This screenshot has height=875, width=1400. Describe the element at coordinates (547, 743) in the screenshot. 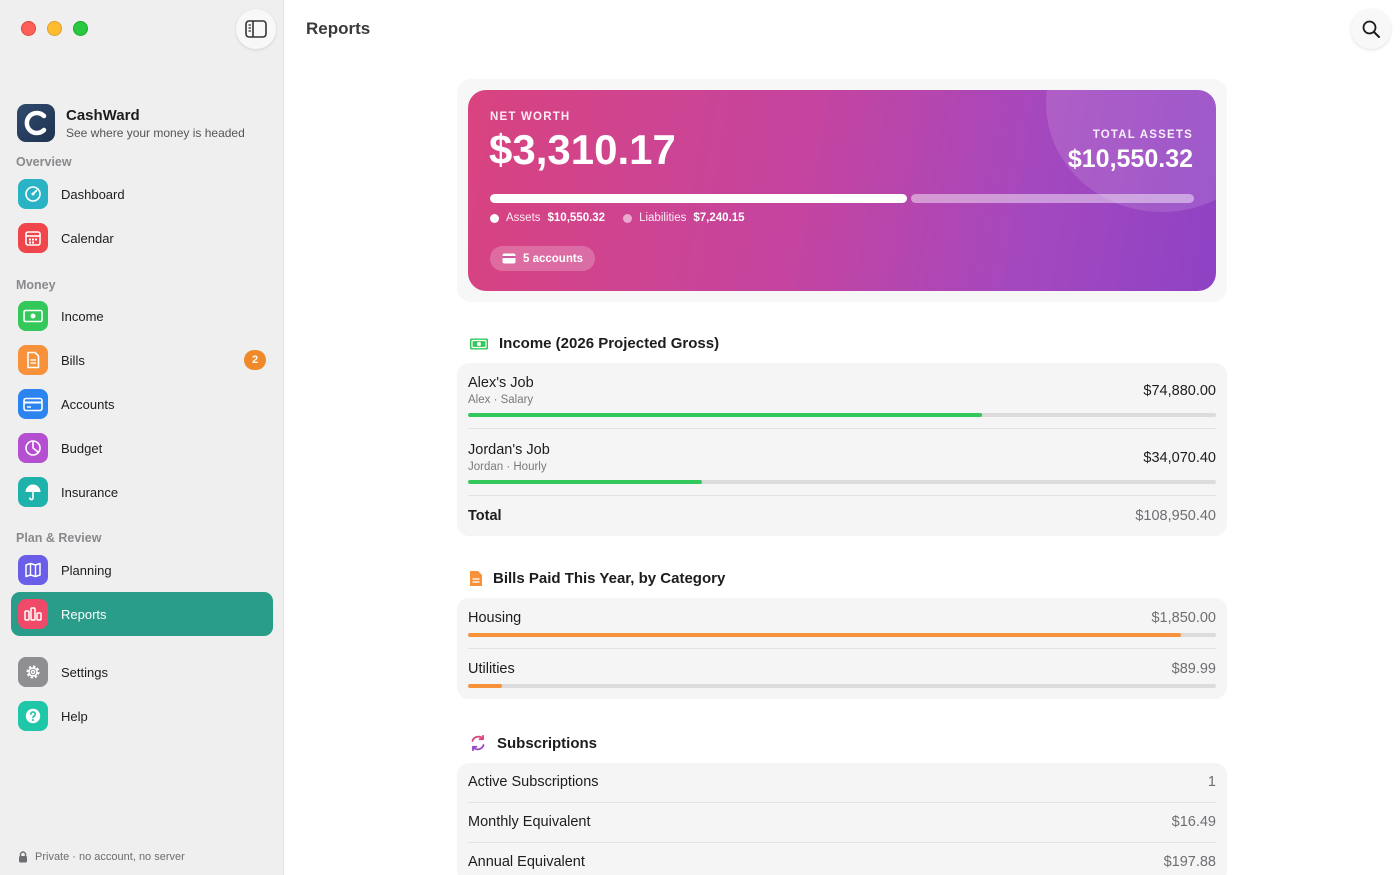

I see `subscriptions-section-title: Subscriptions` at that location.